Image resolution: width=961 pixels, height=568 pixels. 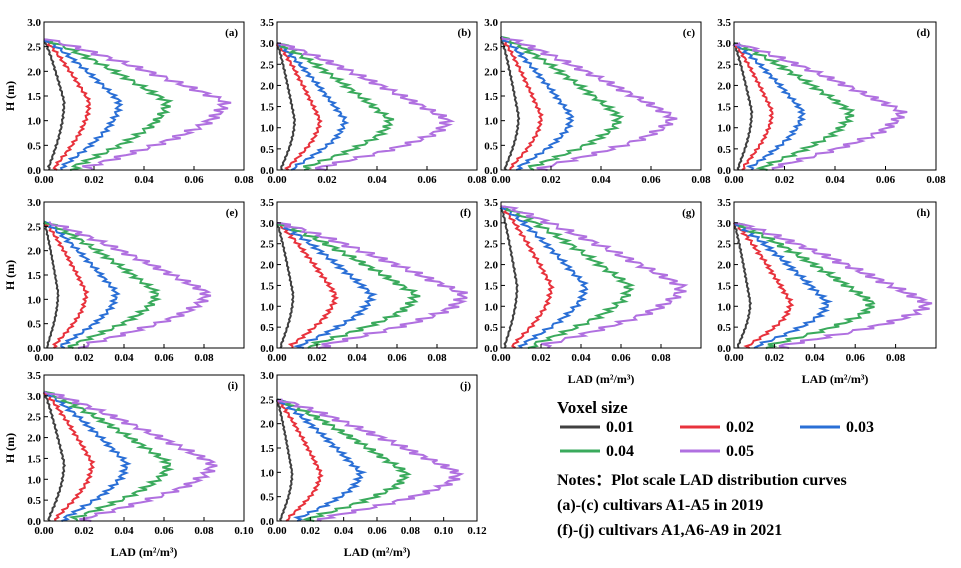 I want to click on note-line-2: (a)-(c) cultivars A1-A5 in 2019, so click(x=660, y=505).